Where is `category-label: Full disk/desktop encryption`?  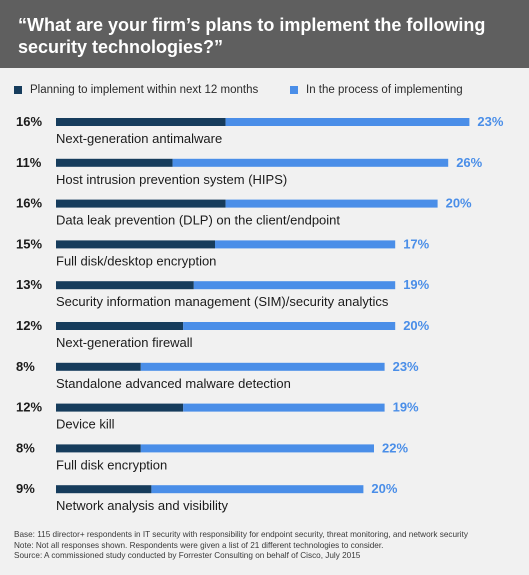 category-label: Full disk/desktop encryption is located at coordinates (136, 260).